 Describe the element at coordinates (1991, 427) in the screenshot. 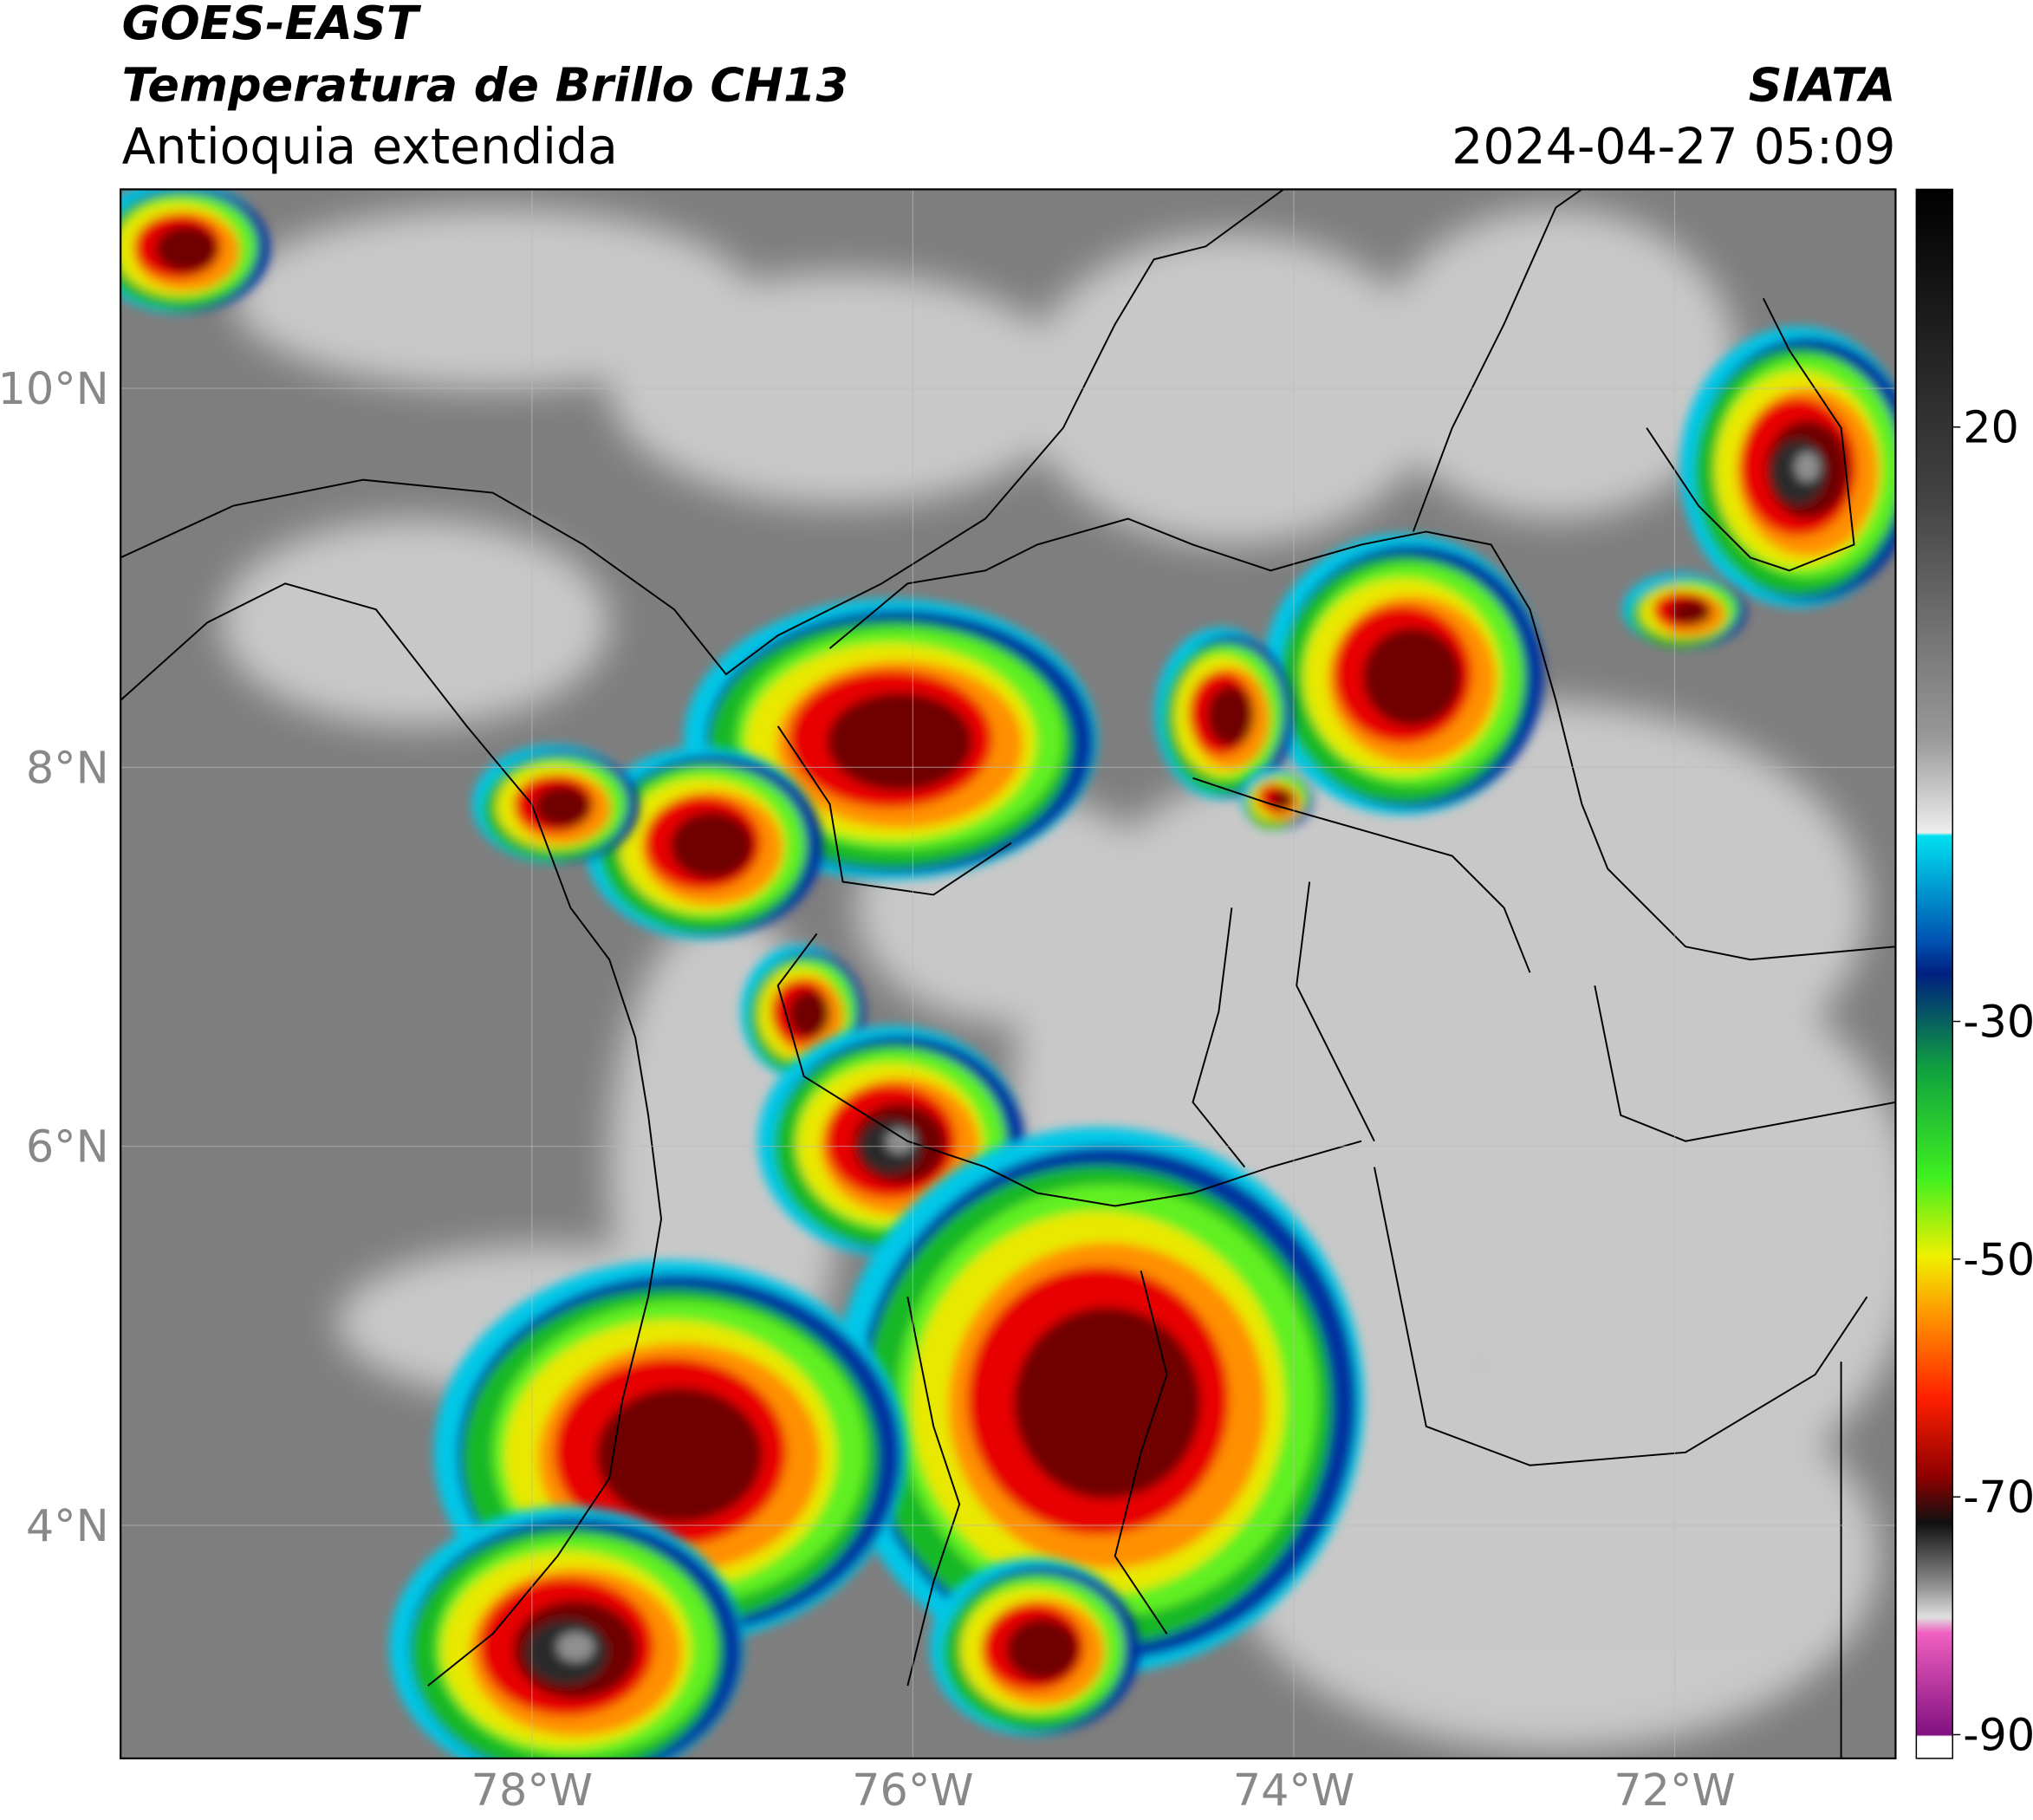

I see `colorbar-tick-label: 20` at that location.